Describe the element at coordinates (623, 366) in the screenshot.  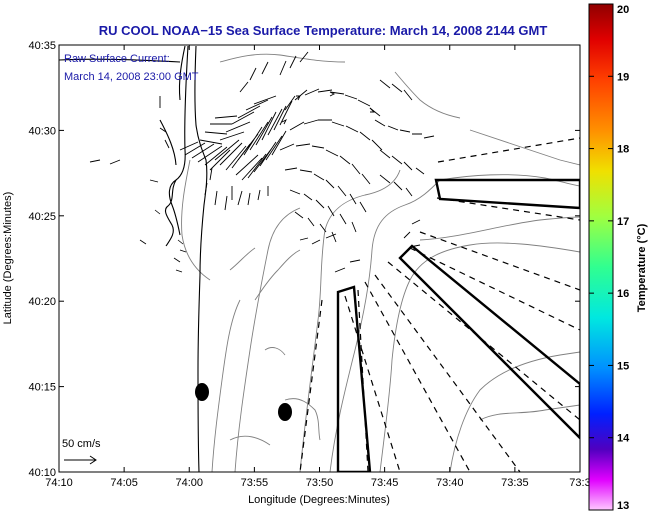
I see `colorbar-tick-label: 15` at that location.